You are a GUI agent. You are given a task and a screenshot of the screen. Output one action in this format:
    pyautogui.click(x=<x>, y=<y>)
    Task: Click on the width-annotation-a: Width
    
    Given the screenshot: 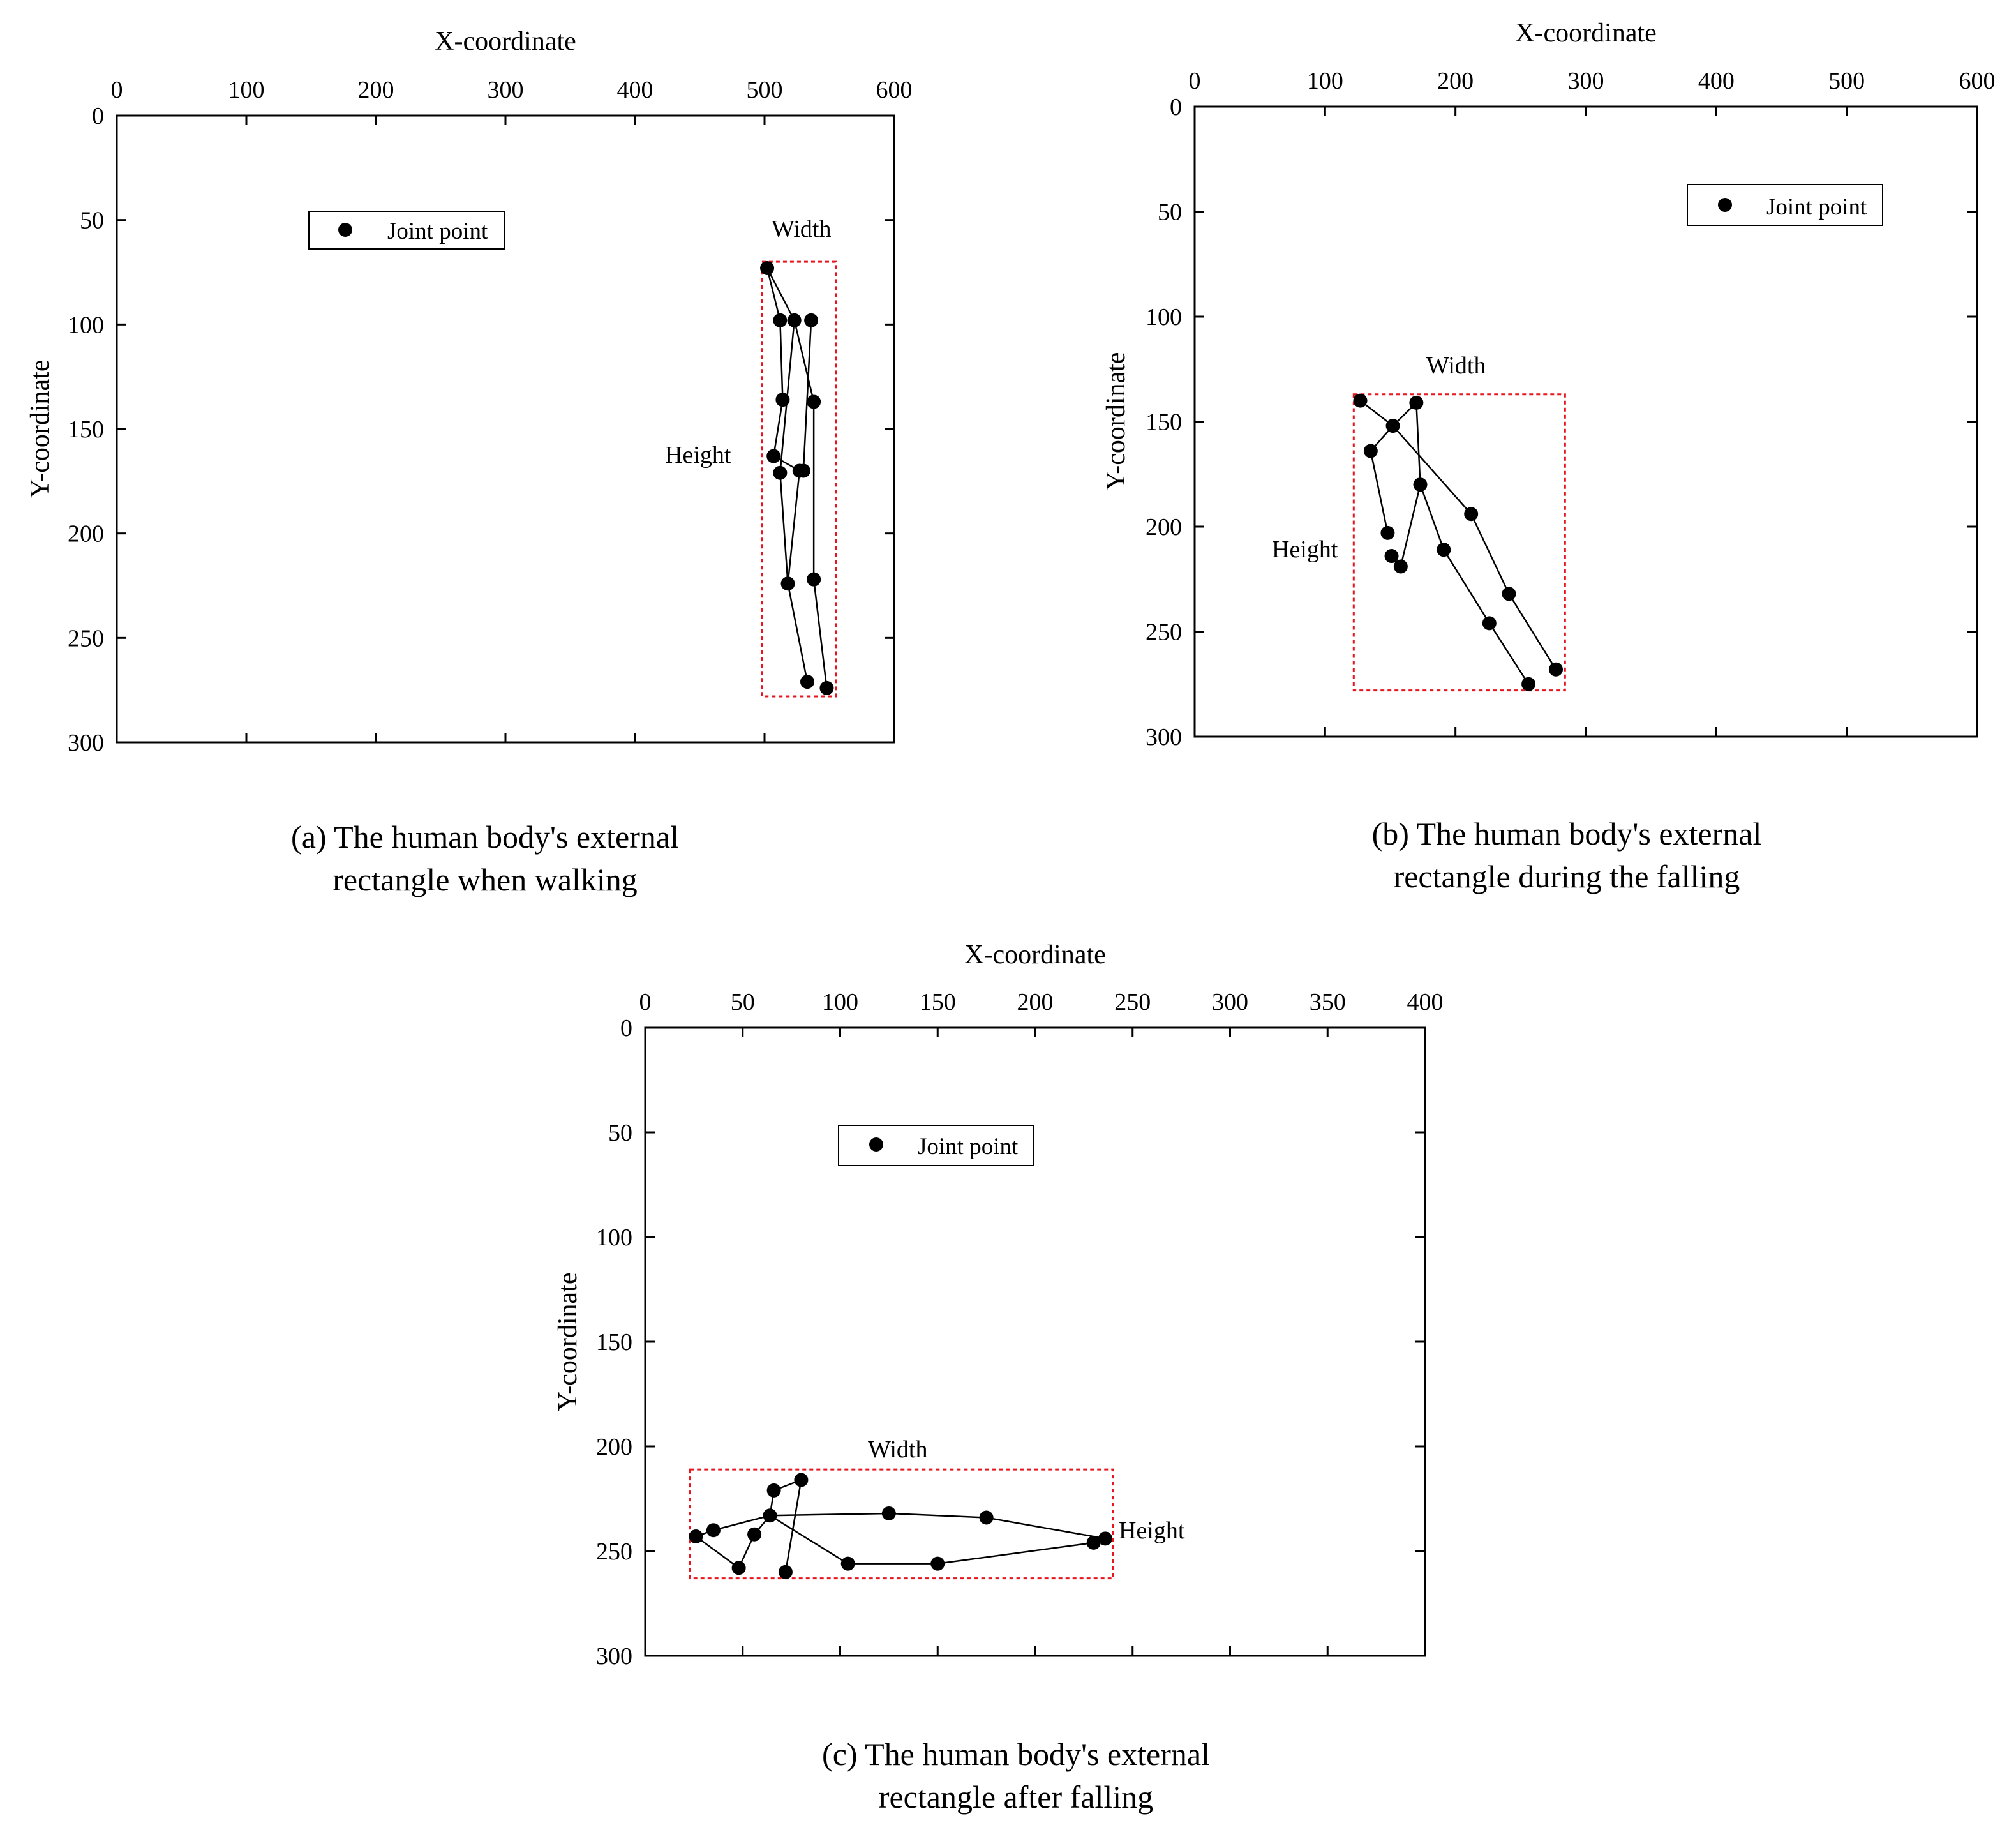 What is the action you would take?
    pyautogui.click(x=801, y=229)
    